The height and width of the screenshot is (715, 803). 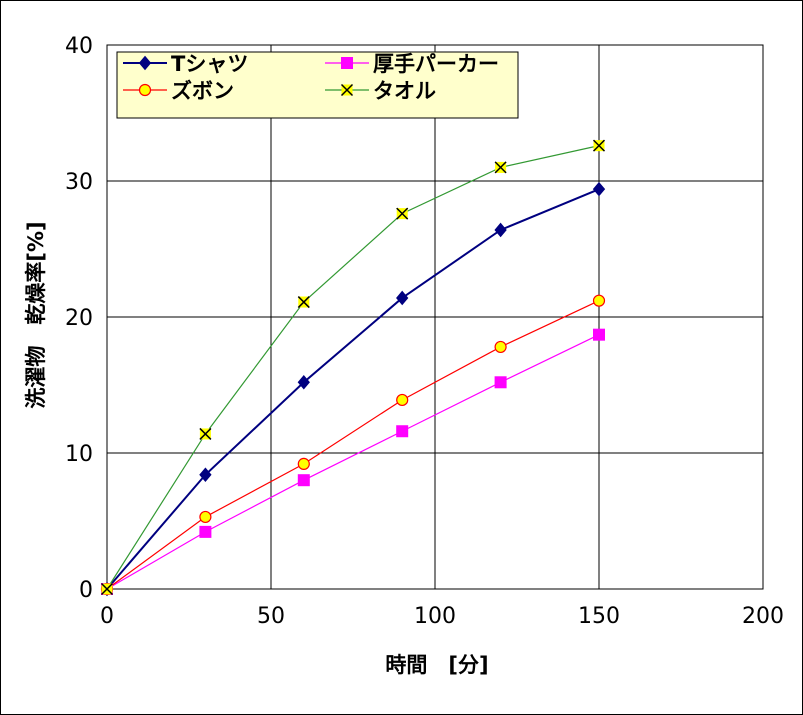 What do you see at coordinates (436, 64) in the screenshot?
I see `legend-label: 厚手パーカー` at bounding box center [436, 64].